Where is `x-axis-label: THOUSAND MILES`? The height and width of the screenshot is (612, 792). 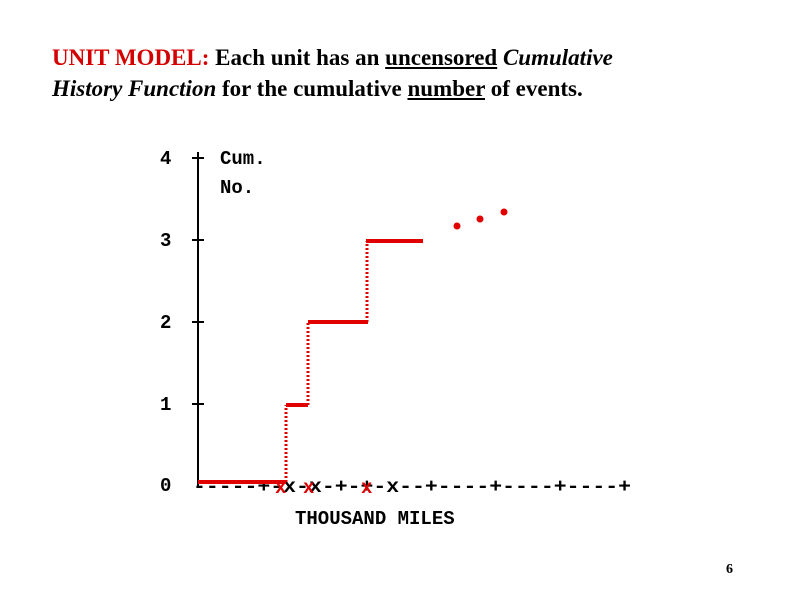
x-axis-label: THOUSAND MILES is located at coordinates (375, 519).